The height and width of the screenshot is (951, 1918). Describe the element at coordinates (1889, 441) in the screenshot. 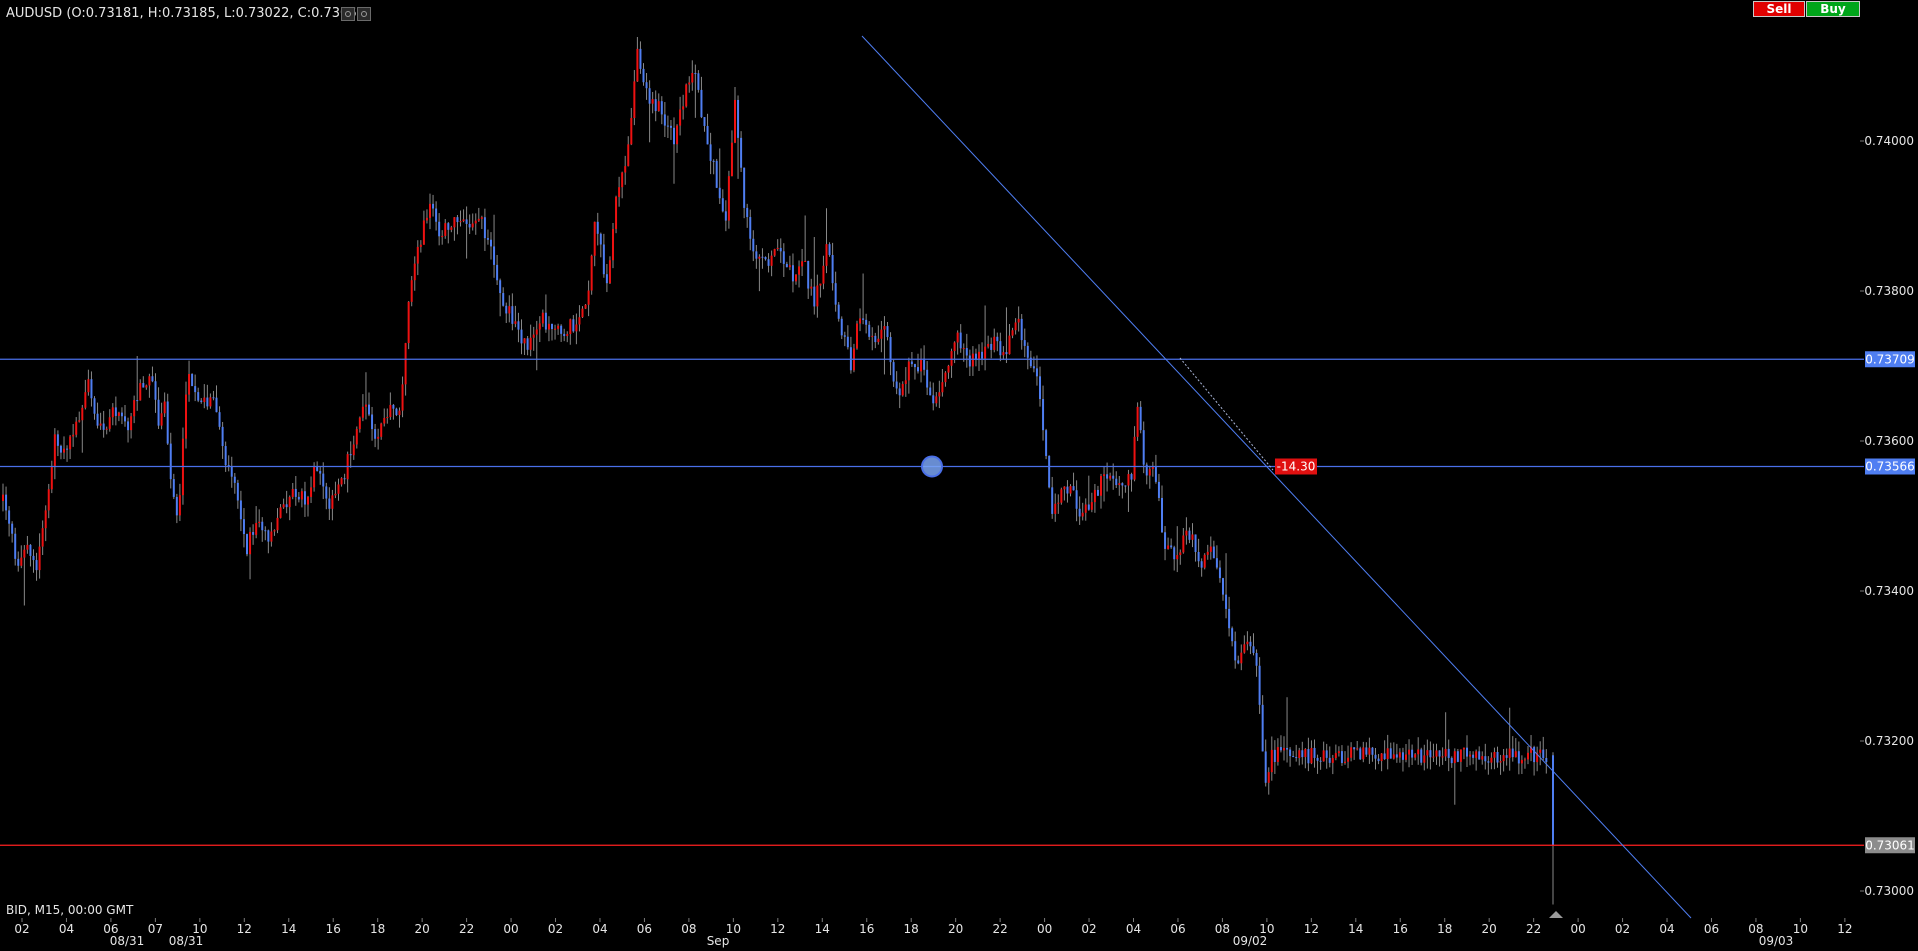

I see `price-tick-label: 0.73600` at that location.